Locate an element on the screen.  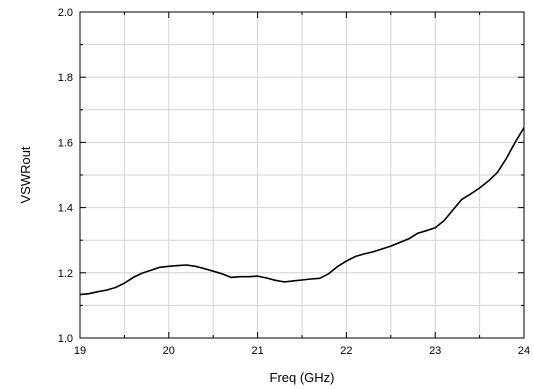
y-tick-labels: 1.0 1.2 1.4 1.6 1.8 2.0 is located at coordinates (65, 176).